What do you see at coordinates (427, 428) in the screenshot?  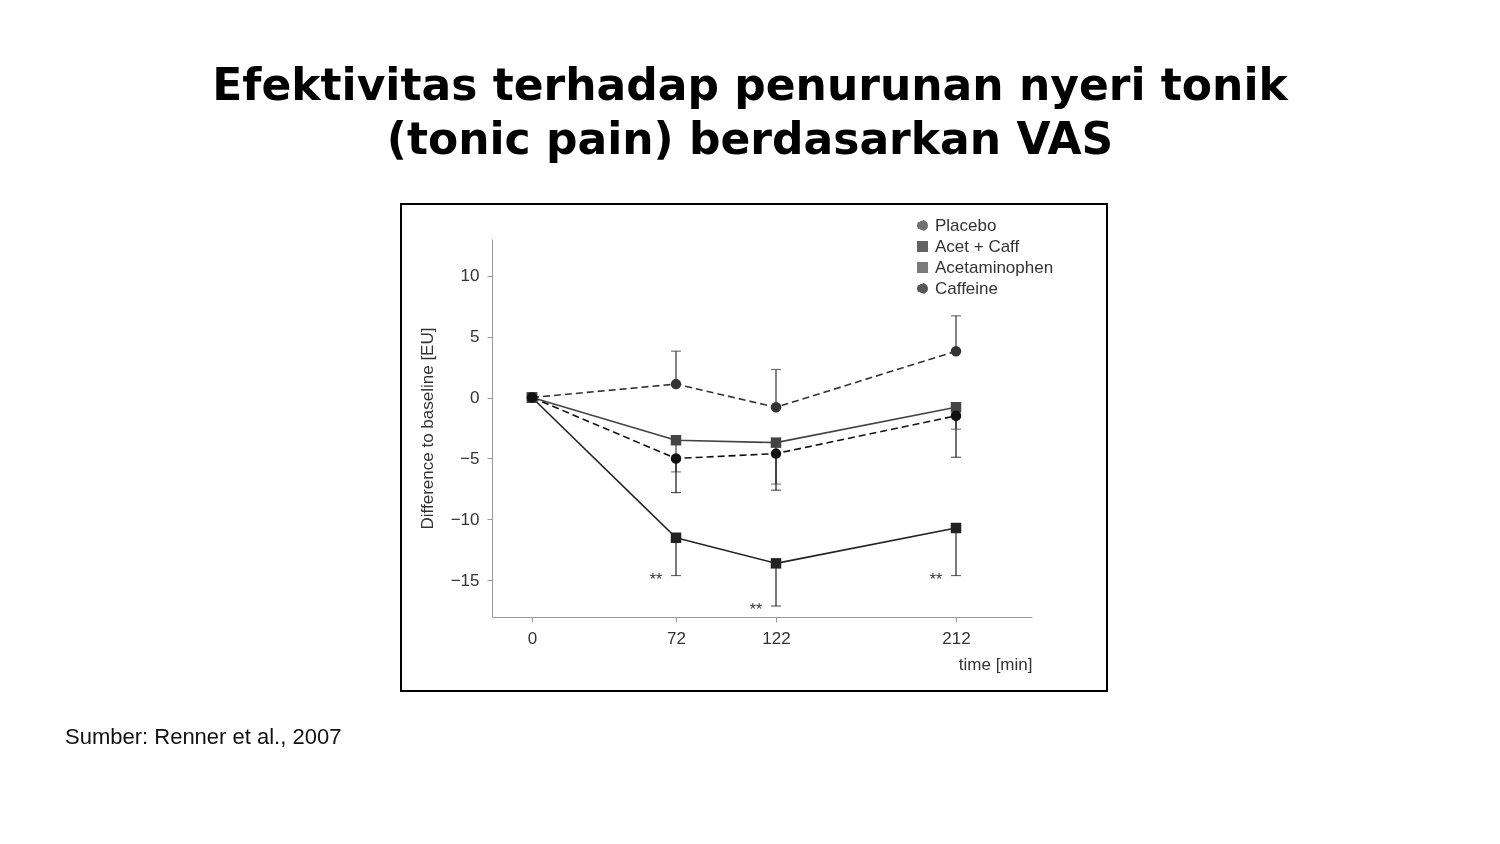 I see `y-axis-title: Difference to baseline [EU]` at bounding box center [427, 428].